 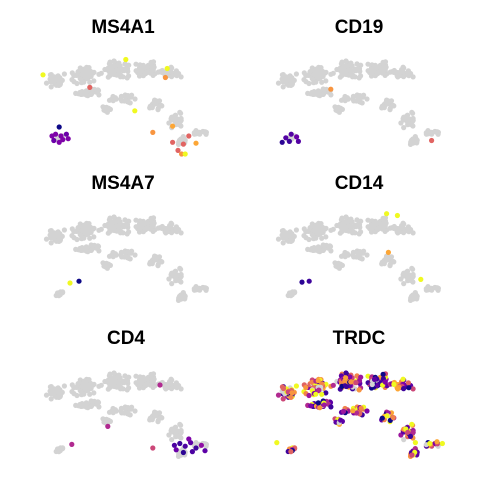 What do you see at coordinates (123, 27) in the screenshot?
I see `panel-title-ms4a1: MS4A1` at bounding box center [123, 27].